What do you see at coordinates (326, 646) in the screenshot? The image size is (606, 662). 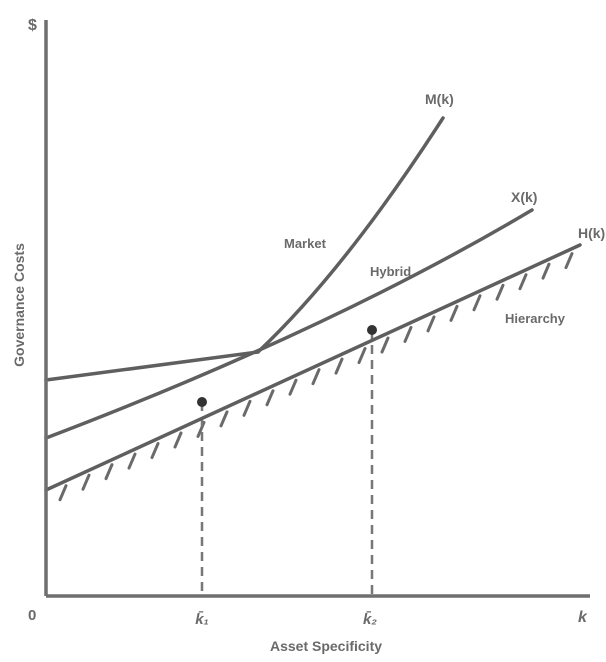 I see `x-axis-title: Asset Specificity` at bounding box center [326, 646].